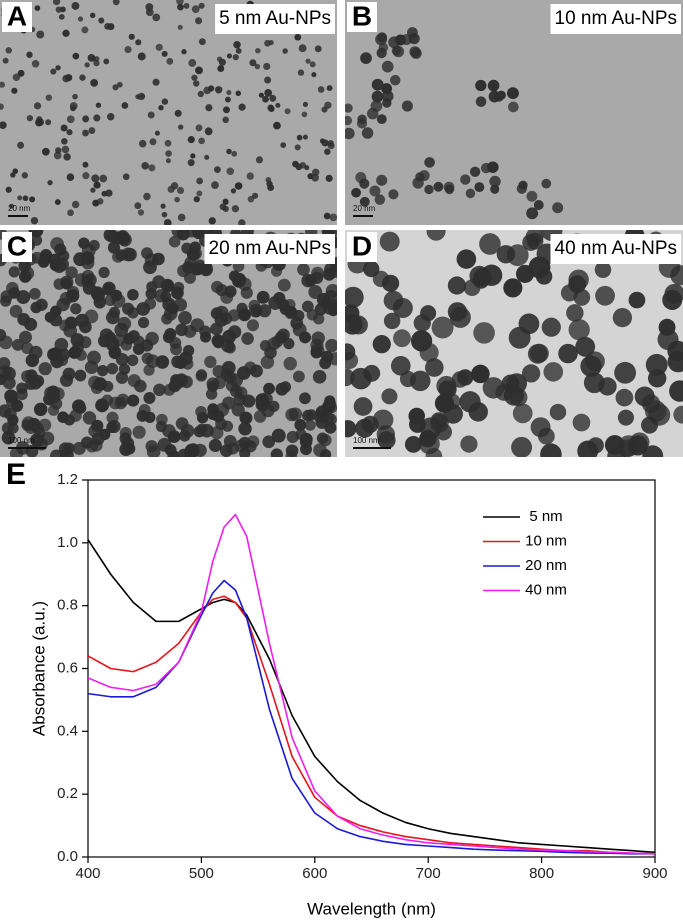 The image size is (683, 924). What do you see at coordinates (546, 540) in the screenshot?
I see `legend-label: 10 nm` at bounding box center [546, 540].